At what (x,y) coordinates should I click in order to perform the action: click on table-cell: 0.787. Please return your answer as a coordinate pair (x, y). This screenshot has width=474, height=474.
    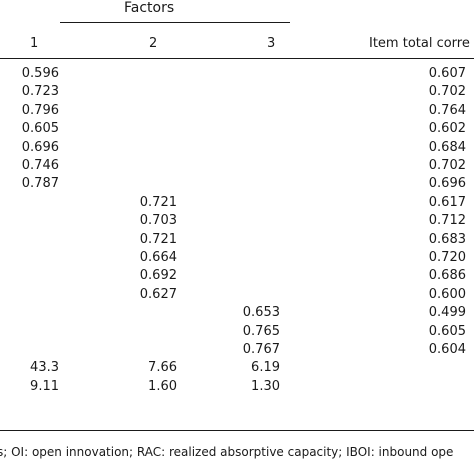
    Looking at the image, I should click on (40, 184).